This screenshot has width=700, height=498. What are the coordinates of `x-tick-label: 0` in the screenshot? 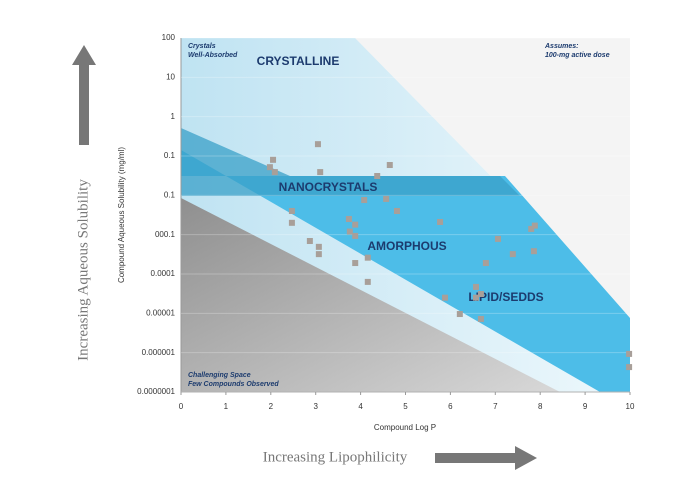 It's located at (181, 406).